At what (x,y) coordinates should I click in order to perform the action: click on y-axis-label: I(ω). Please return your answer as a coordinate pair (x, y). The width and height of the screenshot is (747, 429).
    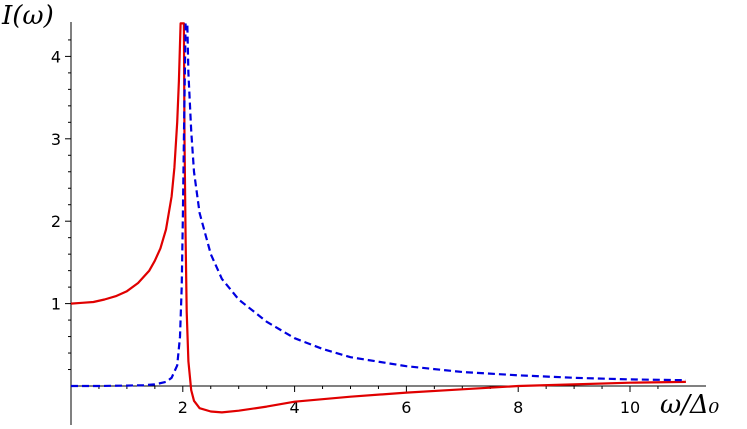
    Looking at the image, I should click on (27, 16).